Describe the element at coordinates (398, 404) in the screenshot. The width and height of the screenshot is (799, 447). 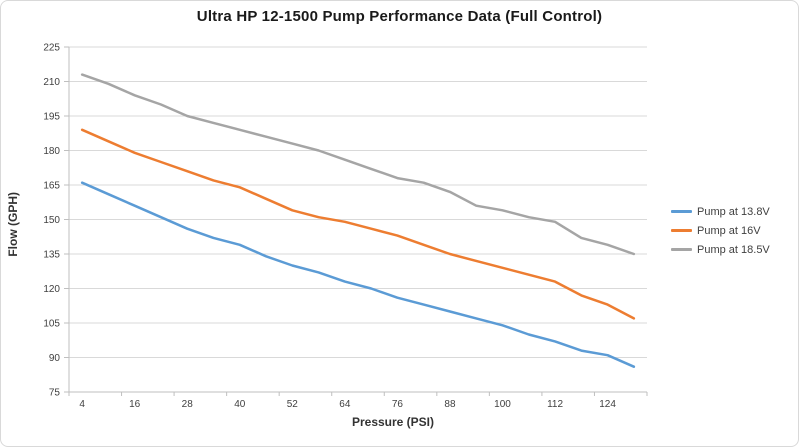
I see `x-tick-label: 76` at that location.